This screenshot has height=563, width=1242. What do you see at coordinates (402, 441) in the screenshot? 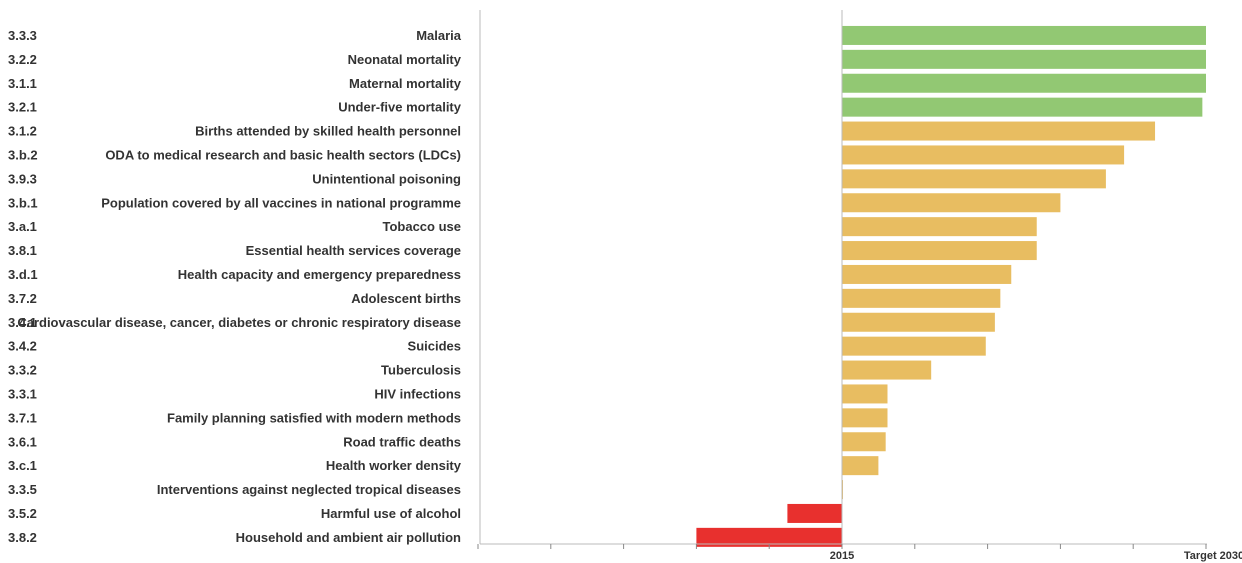
I see `indicator-label: Road traffic deaths` at bounding box center [402, 441].